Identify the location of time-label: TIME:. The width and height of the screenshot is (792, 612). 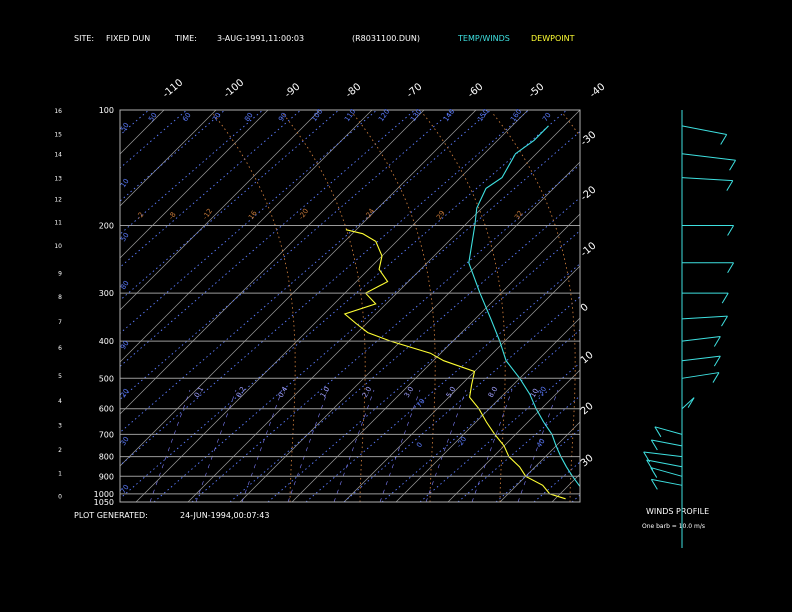
(186, 38).